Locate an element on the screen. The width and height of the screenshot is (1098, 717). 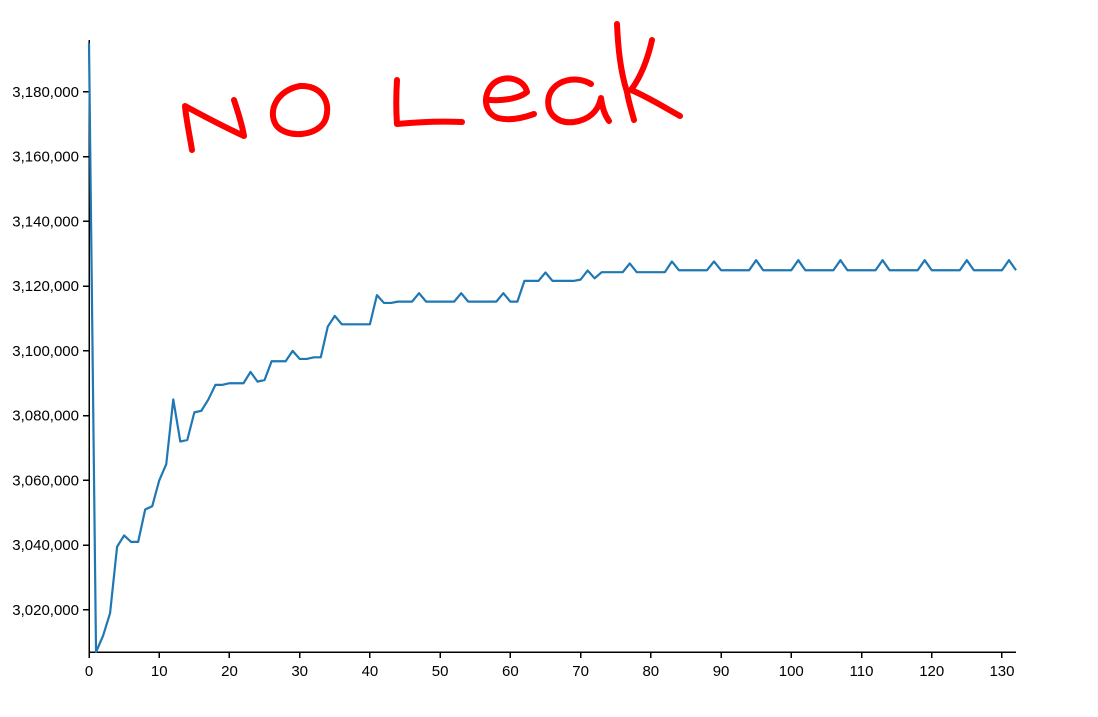
x-tick-label: 130 is located at coordinates (1001, 671).